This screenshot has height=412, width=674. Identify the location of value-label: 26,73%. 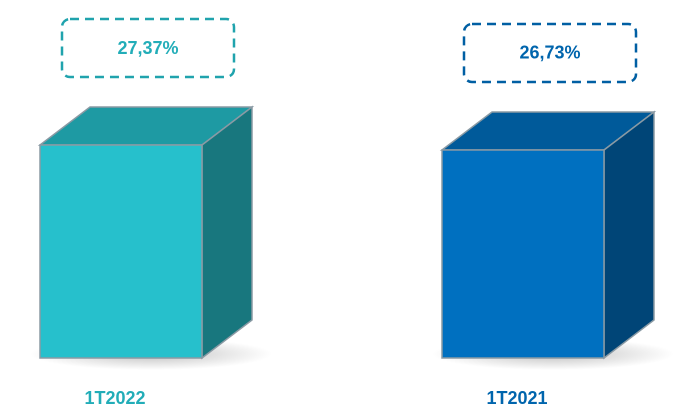
(549, 53).